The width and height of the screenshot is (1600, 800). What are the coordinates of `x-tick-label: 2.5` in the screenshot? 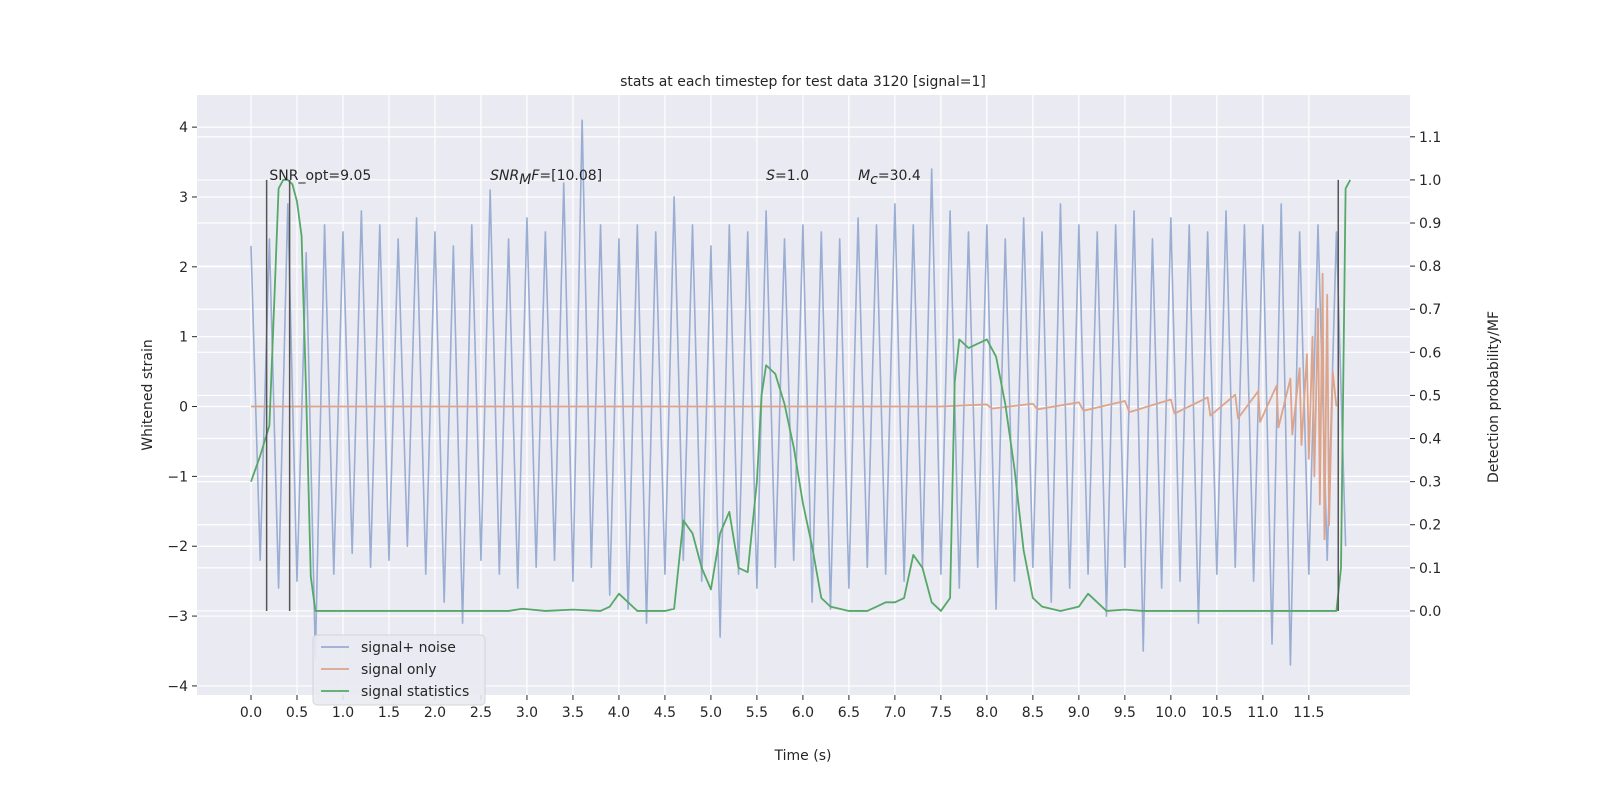 It's located at (481, 713).